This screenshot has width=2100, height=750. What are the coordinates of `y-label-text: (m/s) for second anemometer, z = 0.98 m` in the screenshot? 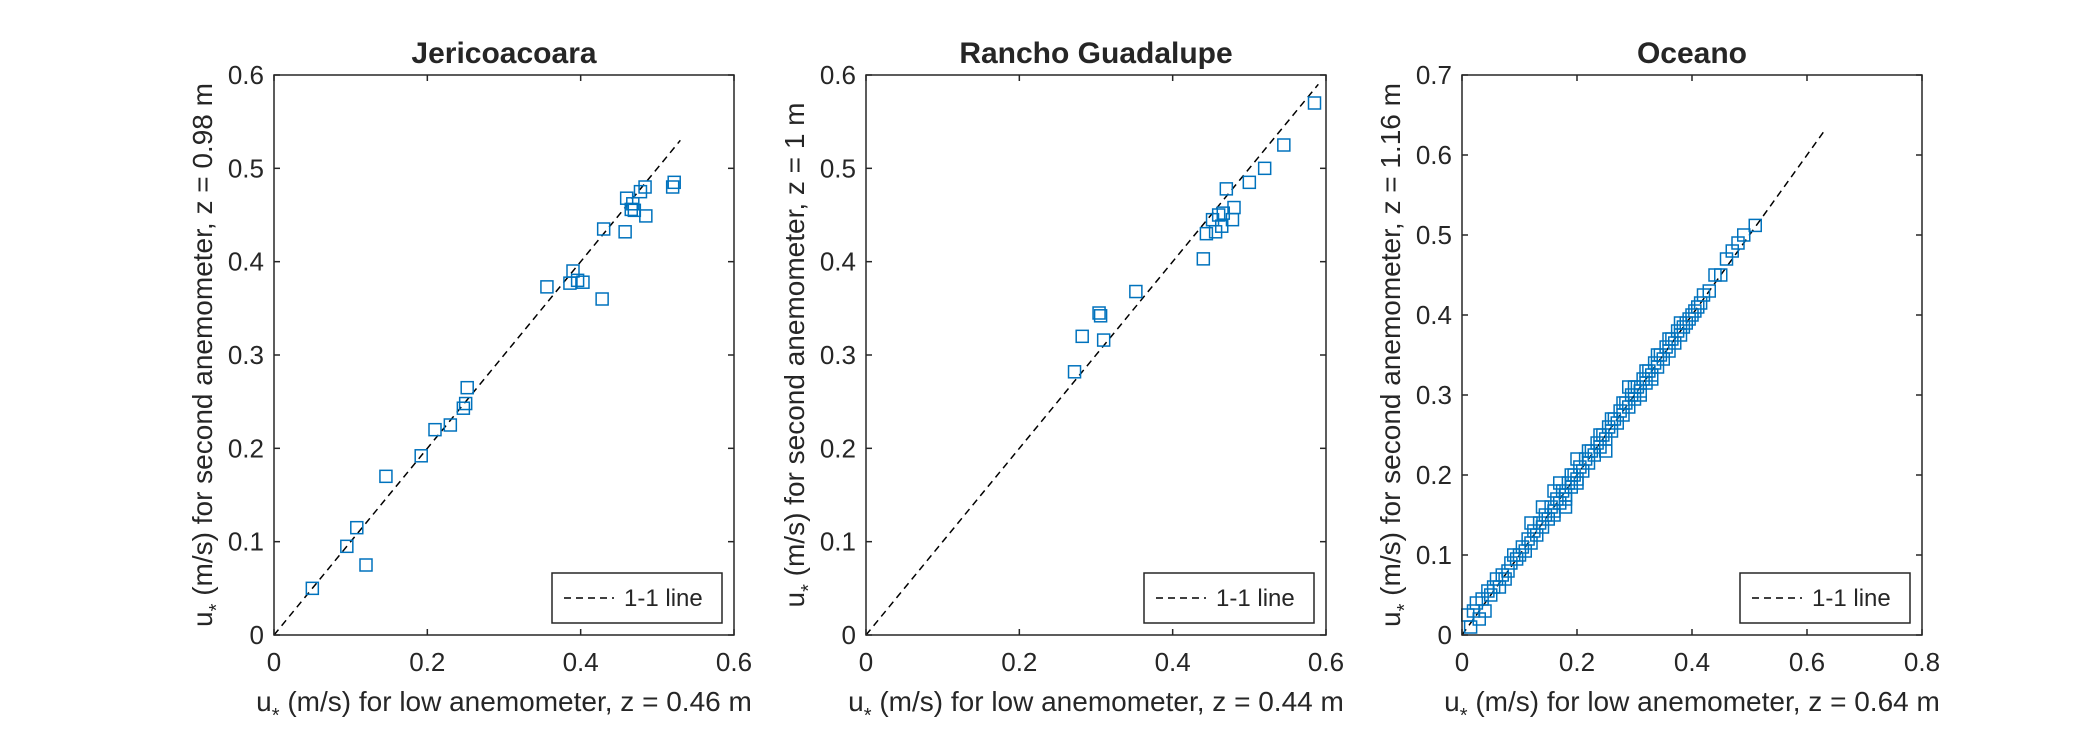 It's located at (202, 343).